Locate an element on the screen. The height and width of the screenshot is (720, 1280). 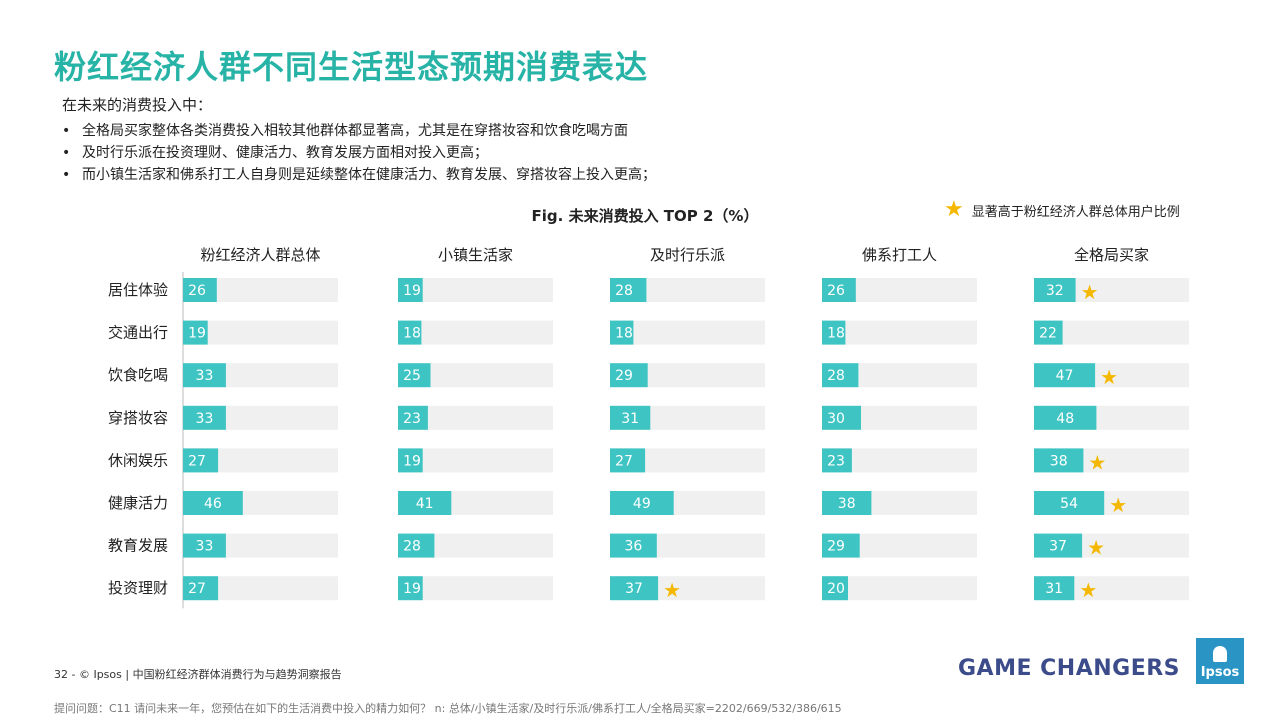
chart-title: Fig. 未来消费投入 TOP 2（%） is located at coordinates (645, 216).